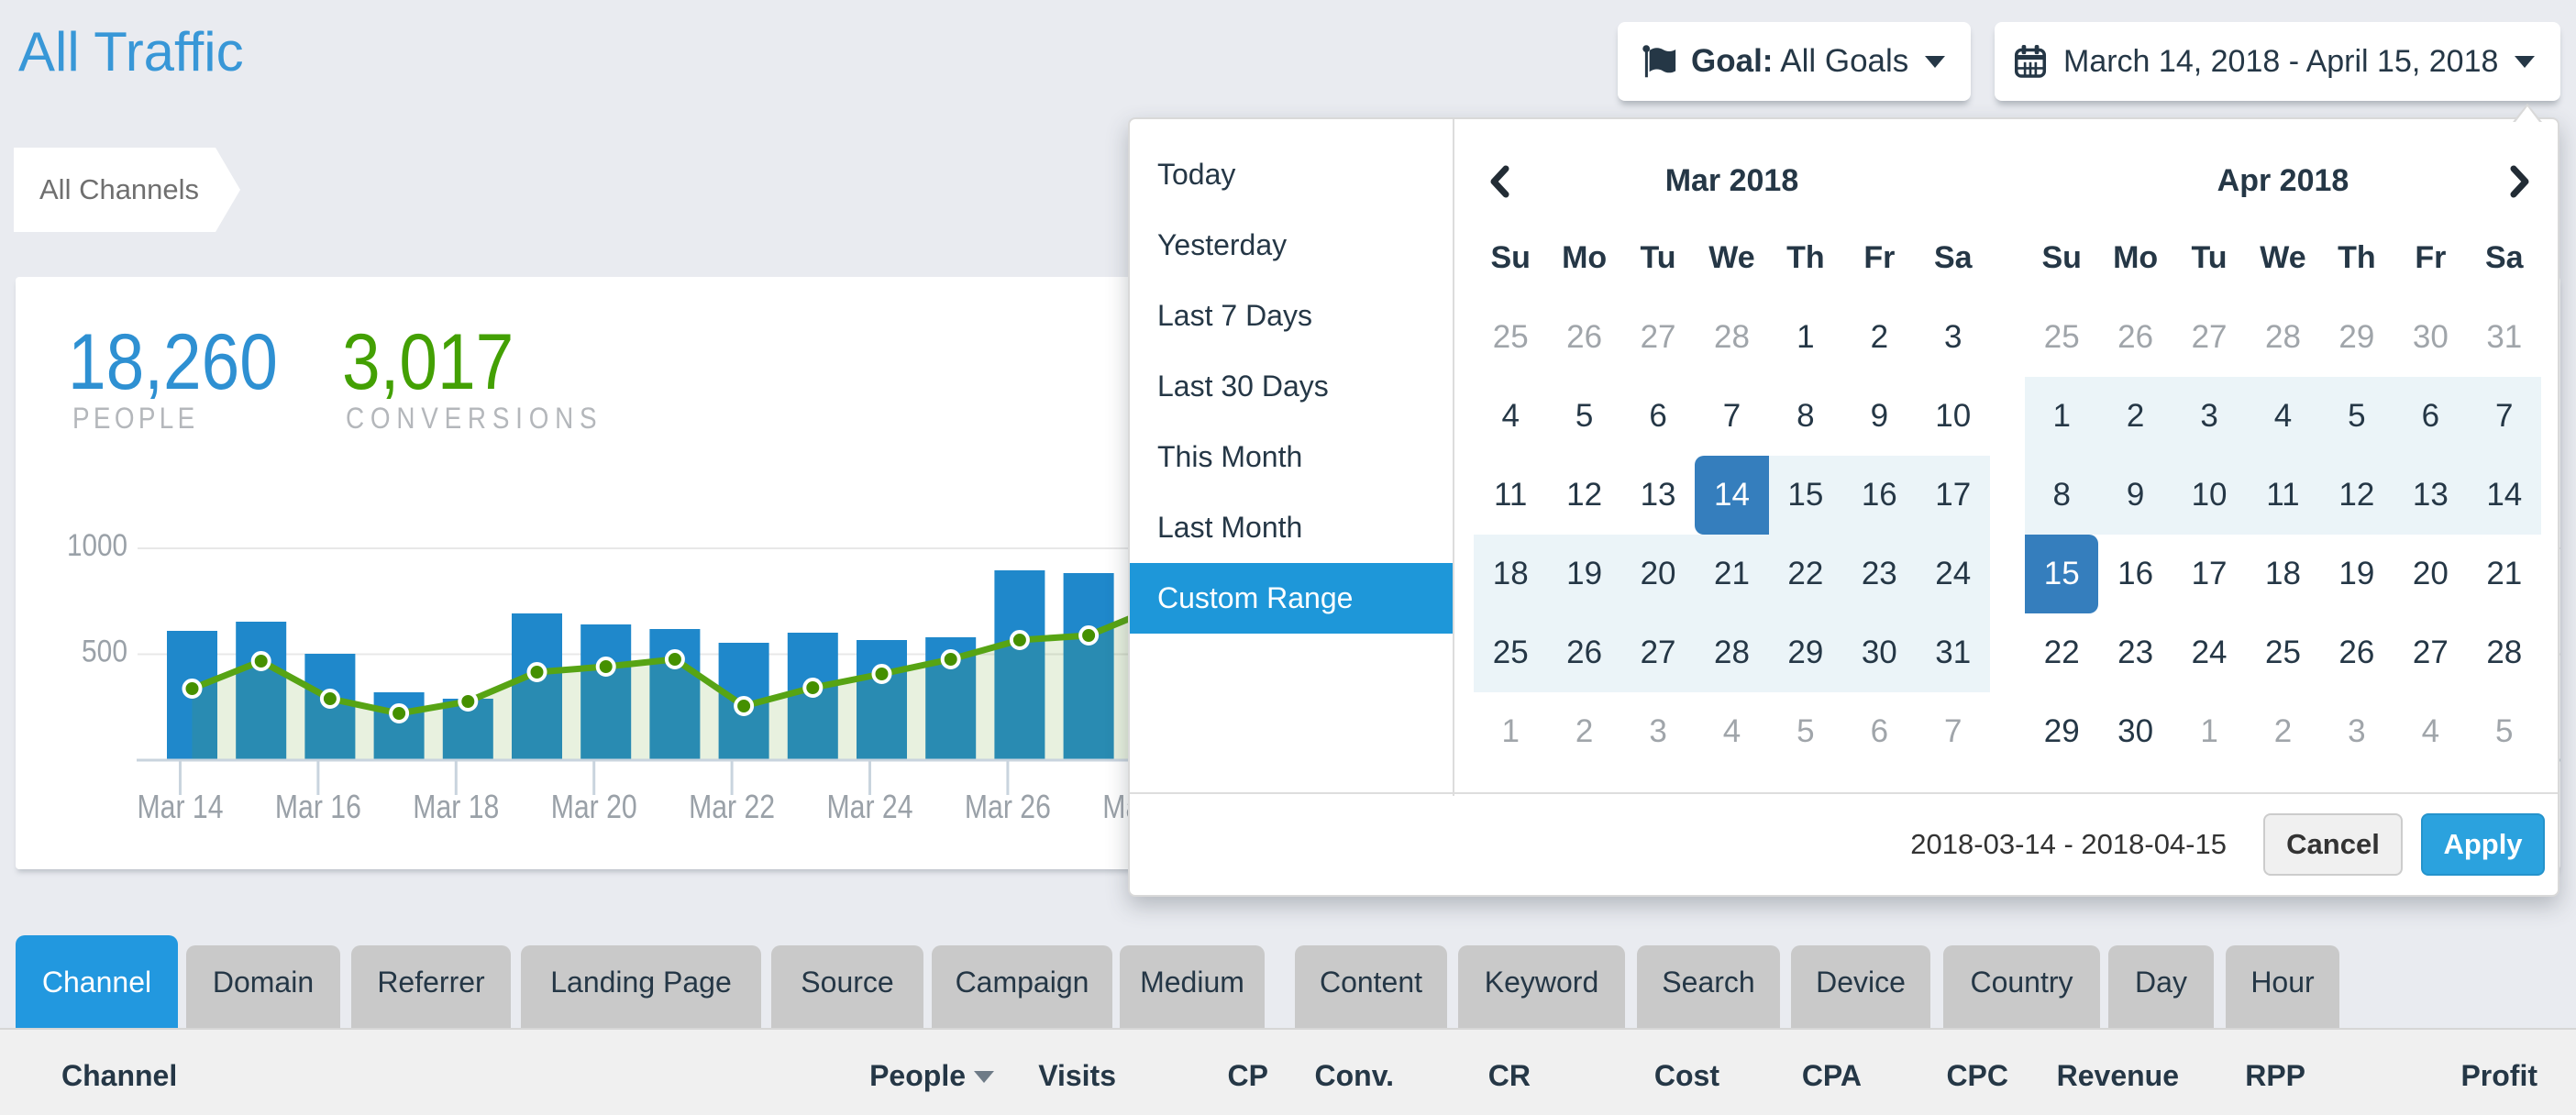 Image resolution: width=2576 pixels, height=1115 pixels. I want to click on svg-text: Mar 26, so click(1008, 806).